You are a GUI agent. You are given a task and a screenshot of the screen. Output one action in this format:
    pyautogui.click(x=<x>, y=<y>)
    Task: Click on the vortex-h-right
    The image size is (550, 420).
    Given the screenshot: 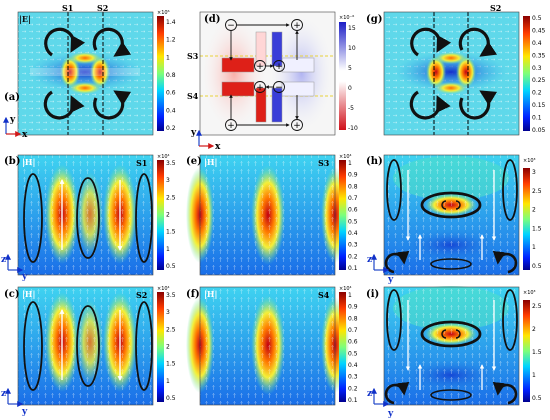 What is the action you would take?
    pyautogui.click(x=505, y=262)
    